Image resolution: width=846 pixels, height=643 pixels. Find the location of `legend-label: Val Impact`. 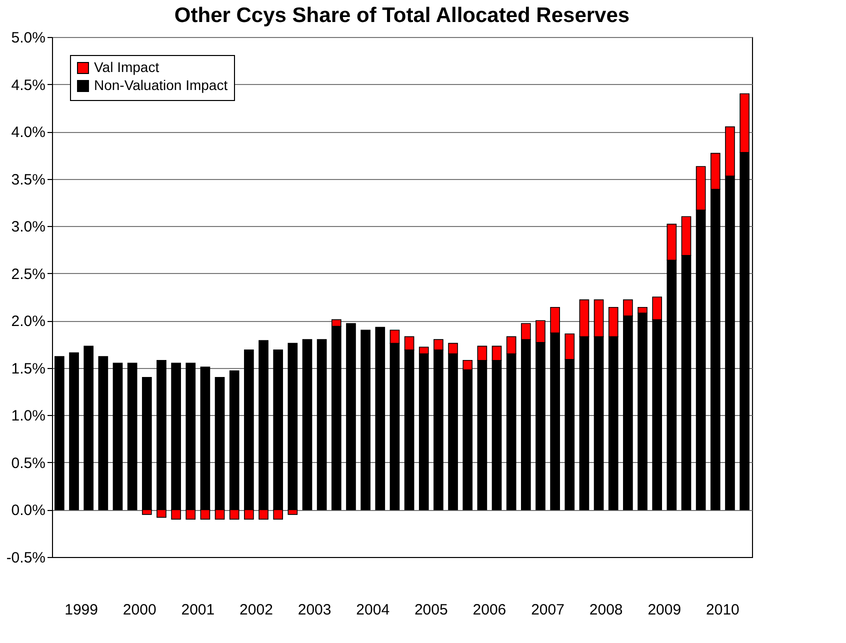

legend-label: Val Impact is located at coordinates (127, 67).